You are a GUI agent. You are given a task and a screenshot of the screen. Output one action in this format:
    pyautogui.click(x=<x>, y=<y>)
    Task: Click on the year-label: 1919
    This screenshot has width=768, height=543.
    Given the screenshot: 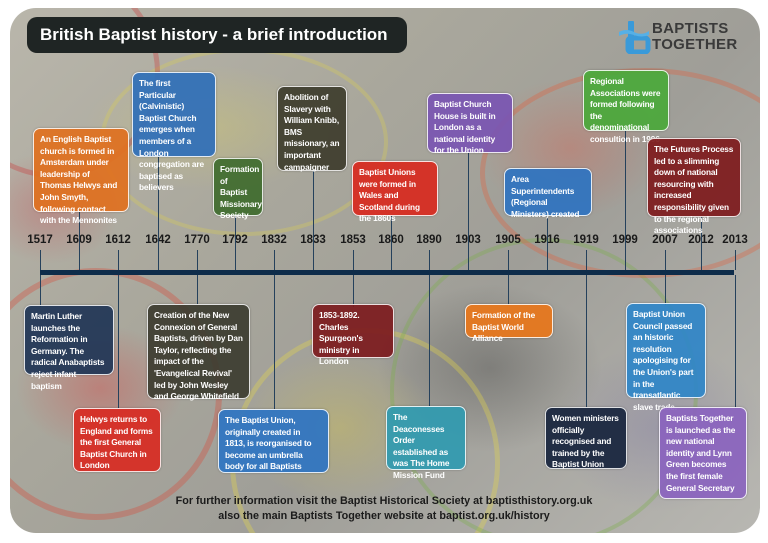 What is the action you would take?
    pyautogui.click(x=586, y=240)
    